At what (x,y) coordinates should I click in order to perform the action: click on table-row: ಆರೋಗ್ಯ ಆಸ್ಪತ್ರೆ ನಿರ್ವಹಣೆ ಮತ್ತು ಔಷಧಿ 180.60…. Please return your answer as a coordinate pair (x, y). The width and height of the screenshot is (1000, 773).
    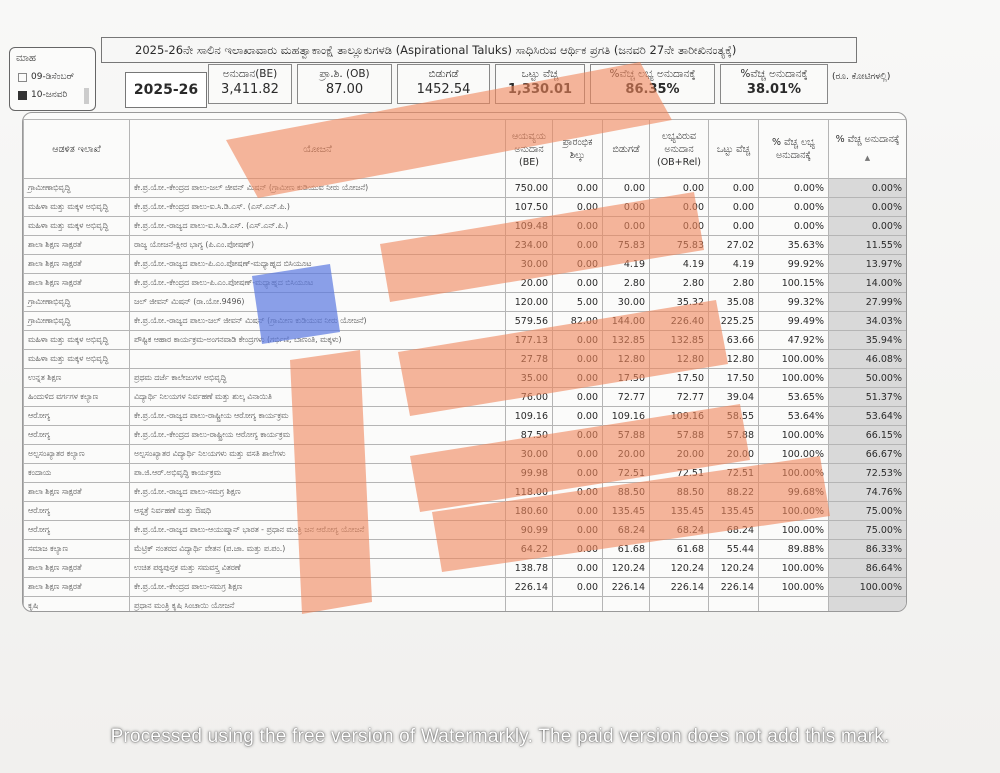
    Looking at the image, I should click on (464, 511).